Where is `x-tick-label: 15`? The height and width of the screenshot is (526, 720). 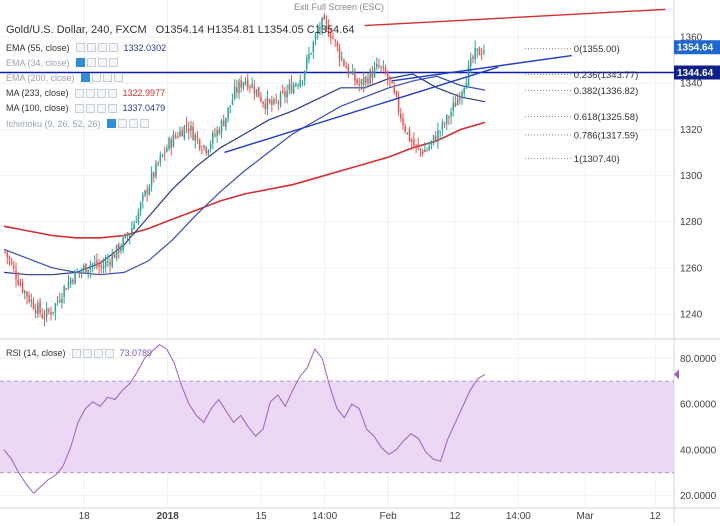
x-tick-label: 15 is located at coordinates (262, 516).